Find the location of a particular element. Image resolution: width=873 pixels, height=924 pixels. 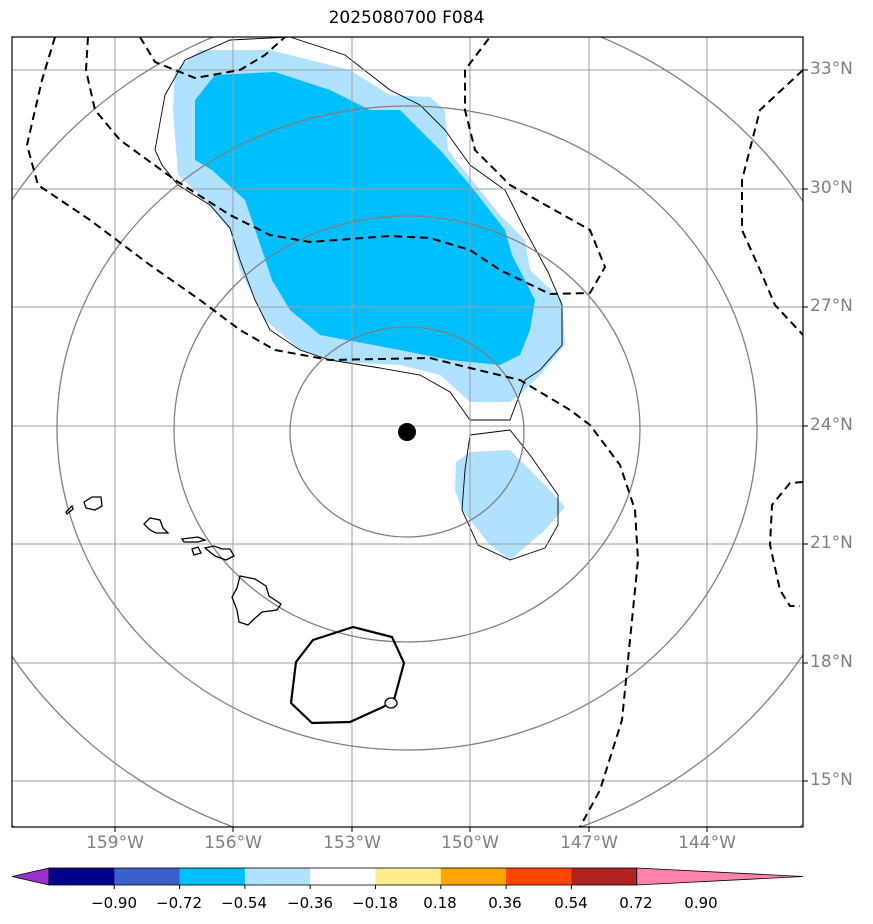

lon-label-150w: 150°W is located at coordinates (470, 843).